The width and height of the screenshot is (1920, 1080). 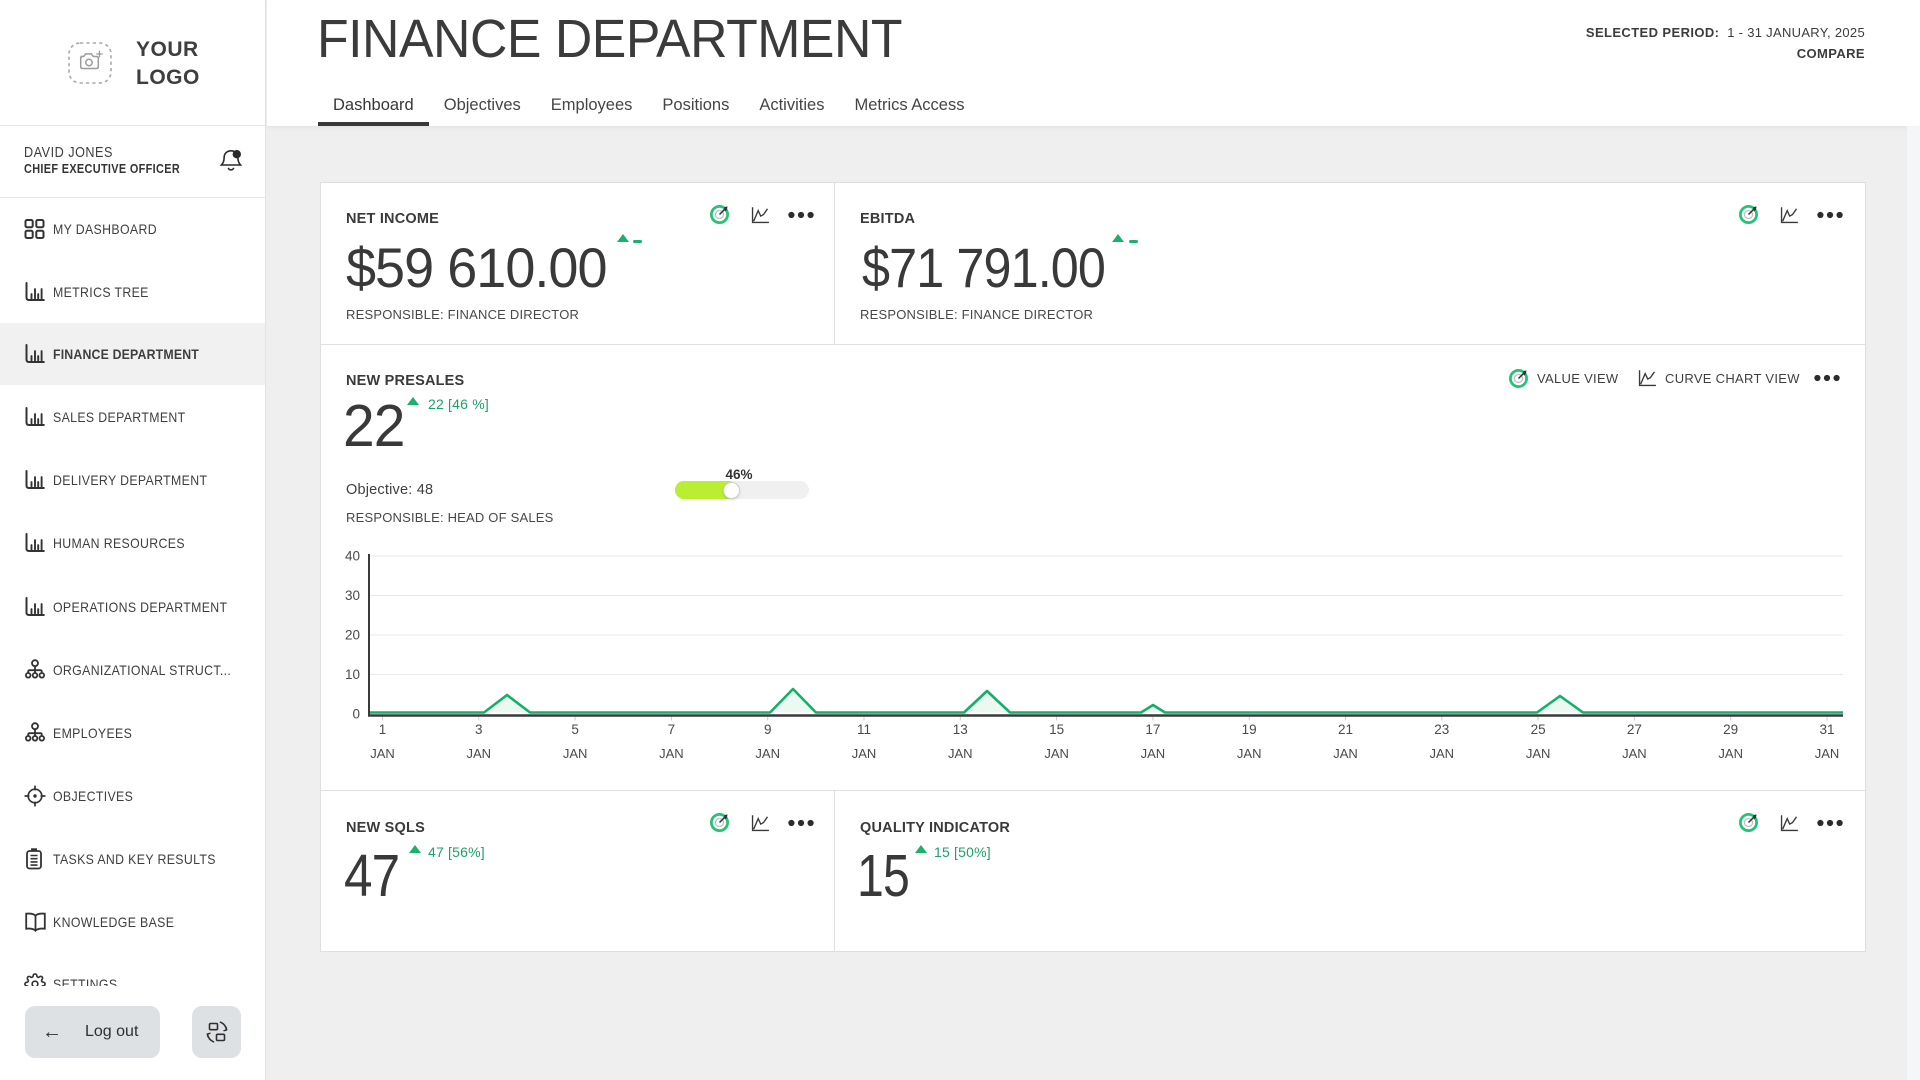 What do you see at coordinates (352, 674) in the screenshot?
I see `svg-text: 10` at bounding box center [352, 674].